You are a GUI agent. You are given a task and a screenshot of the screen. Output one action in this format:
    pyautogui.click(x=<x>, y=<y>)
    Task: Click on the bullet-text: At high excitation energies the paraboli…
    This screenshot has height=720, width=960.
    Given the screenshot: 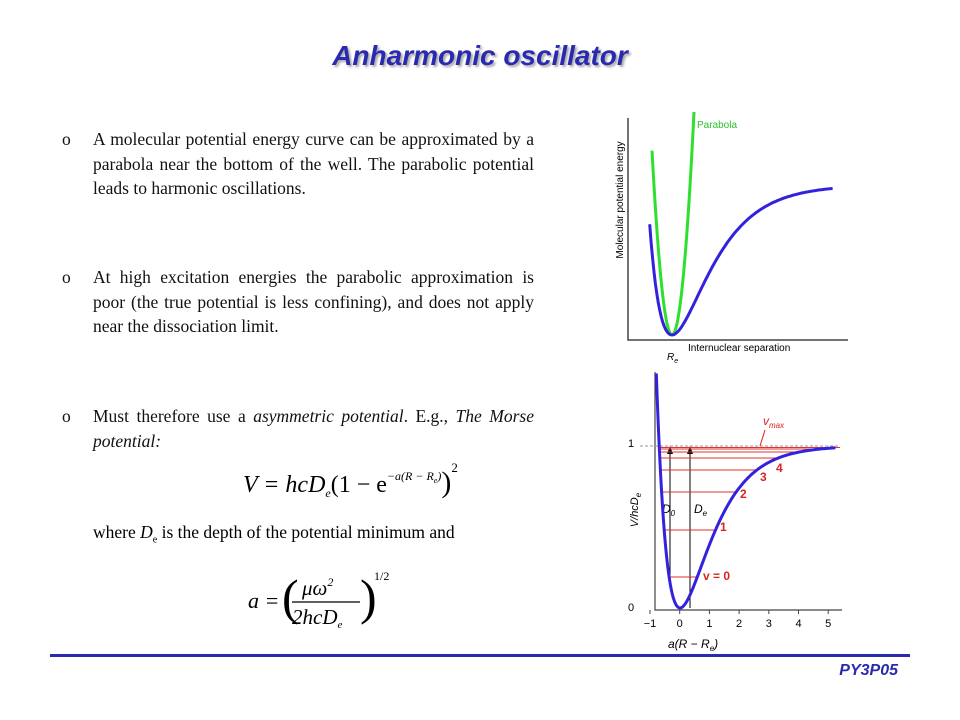 What is the action you would take?
    pyautogui.click(x=313, y=301)
    